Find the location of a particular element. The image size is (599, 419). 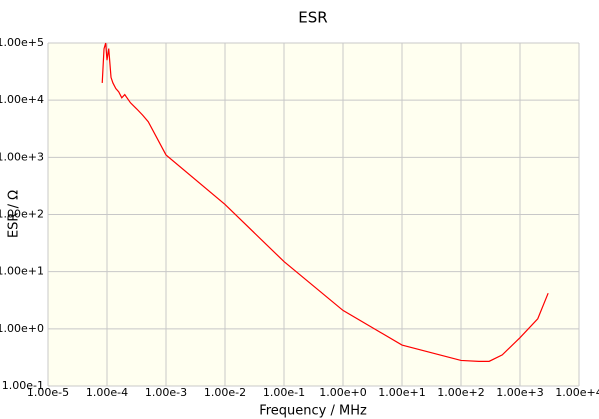

y-tick-label: 1.00e+2 is located at coordinates (22, 214).